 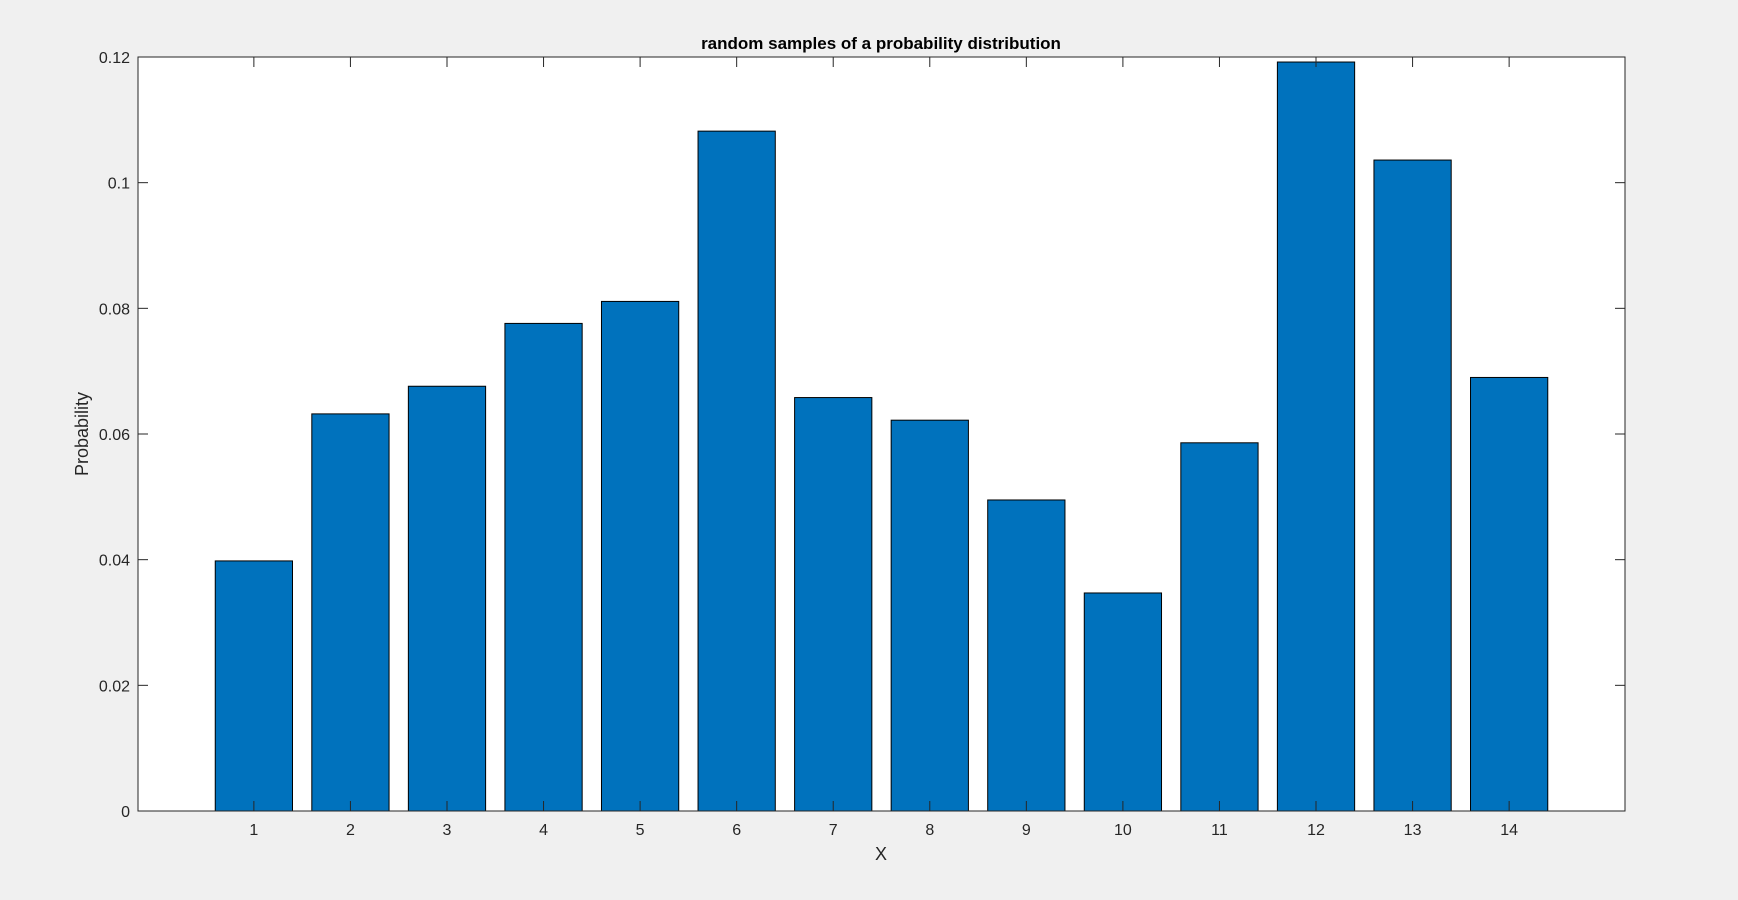 What do you see at coordinates (1413, 830) in the screenshot?
I see `x-tick-label: 13` at bounding box center [1413, 830].